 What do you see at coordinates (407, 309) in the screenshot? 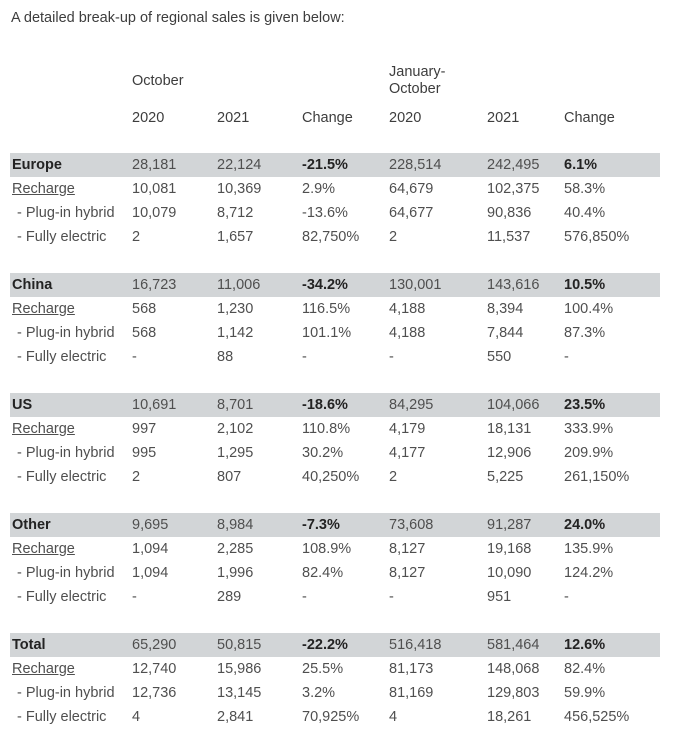
I see `cell-ytd-2020: 4,188` at bounding box center [407, 309].